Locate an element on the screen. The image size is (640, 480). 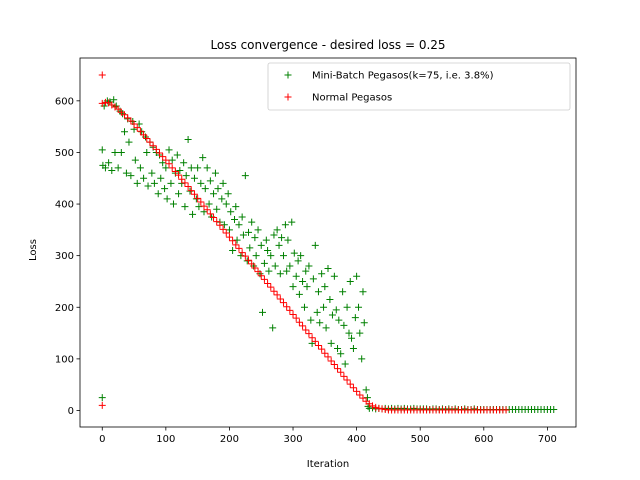
x-tick-label: 700 is located at coordinates (547, 439).